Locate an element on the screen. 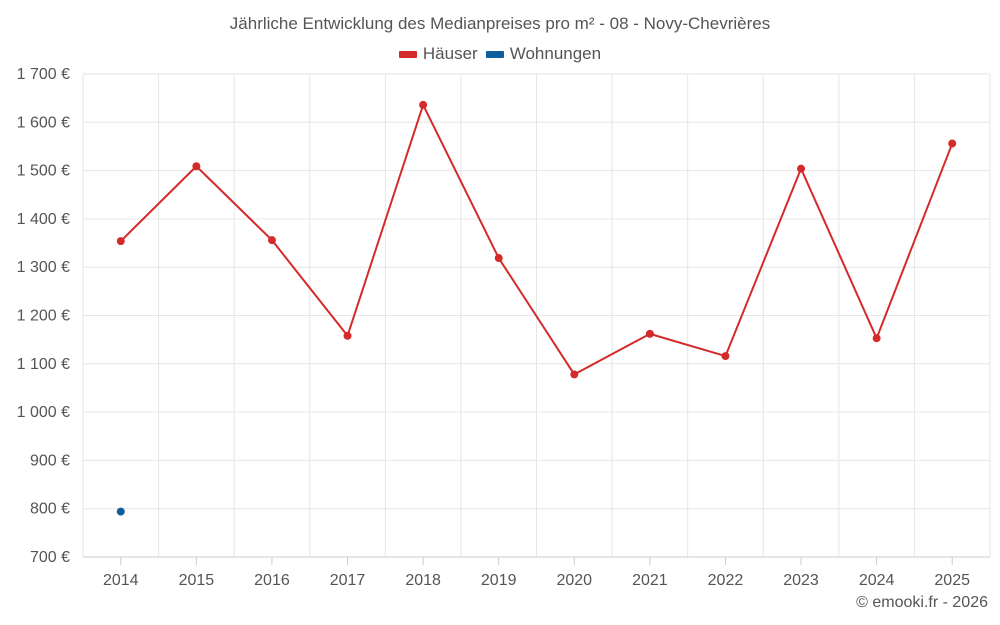 The width and height of the screenshot is (1000, 625). legend: Häuser Wohnungen is located at coordinates (500, 54).